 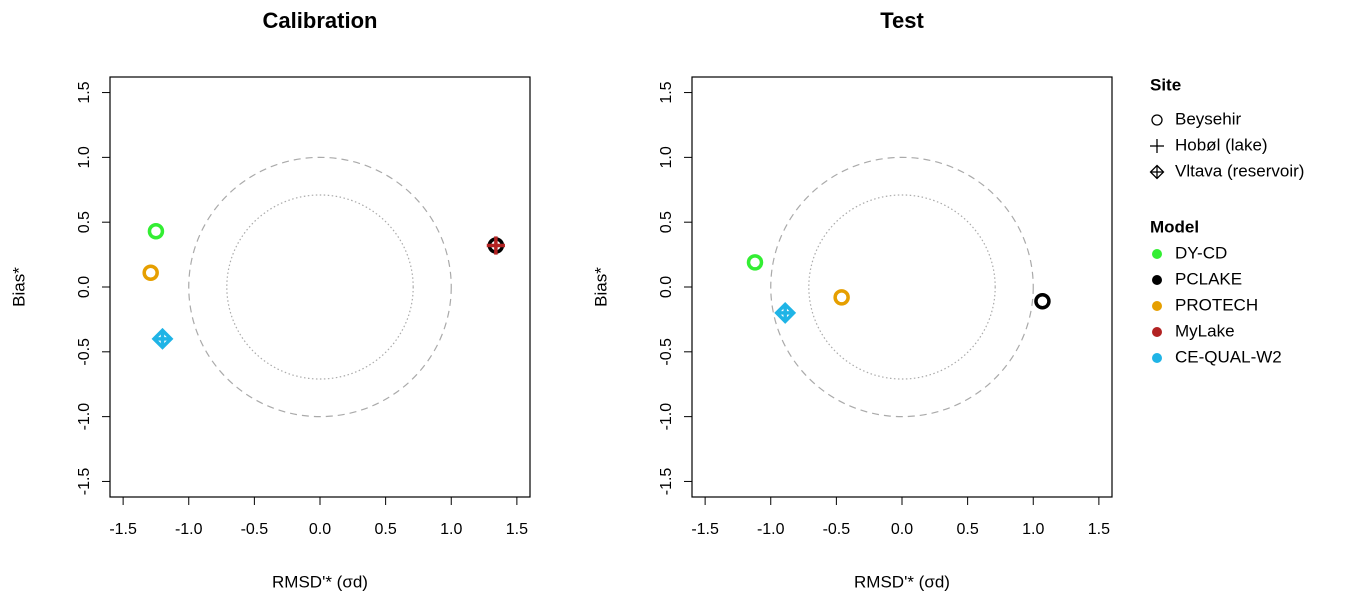 I want to click on legend-title: Site, so click(x=1165, y=84).